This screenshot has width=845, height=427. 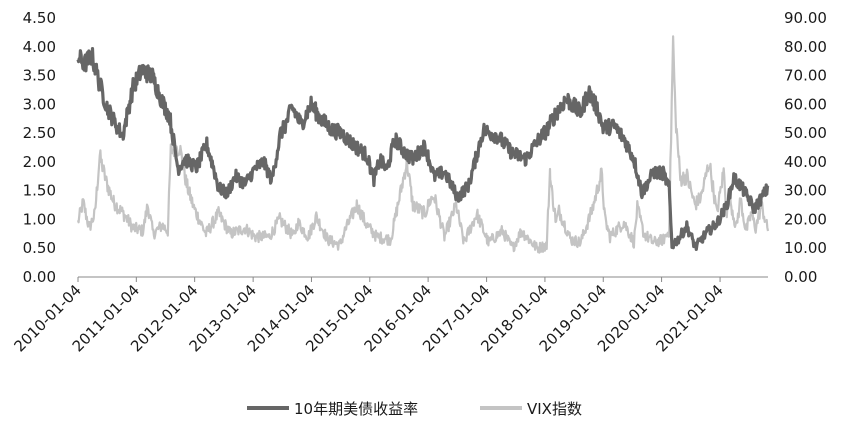 I want to click on right-y-tick-label: 70.00, so click(x=805, y=76).